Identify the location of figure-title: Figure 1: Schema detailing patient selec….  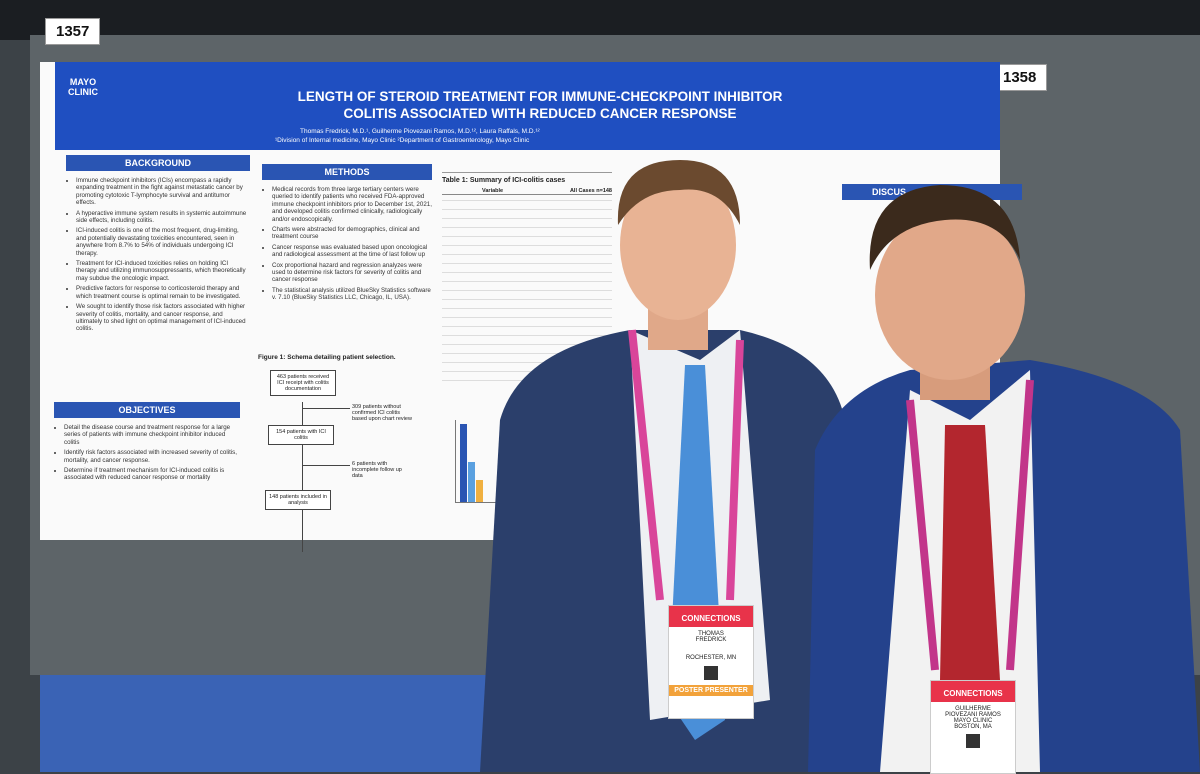
(327, 357).